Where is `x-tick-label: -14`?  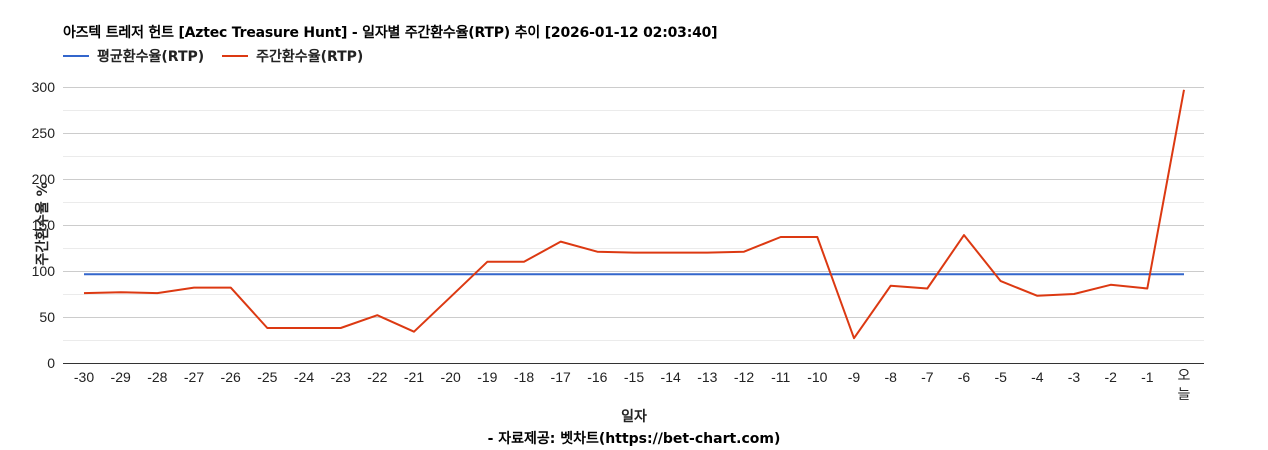
x-tick-label: -14 is located at coordinates (671, 377).